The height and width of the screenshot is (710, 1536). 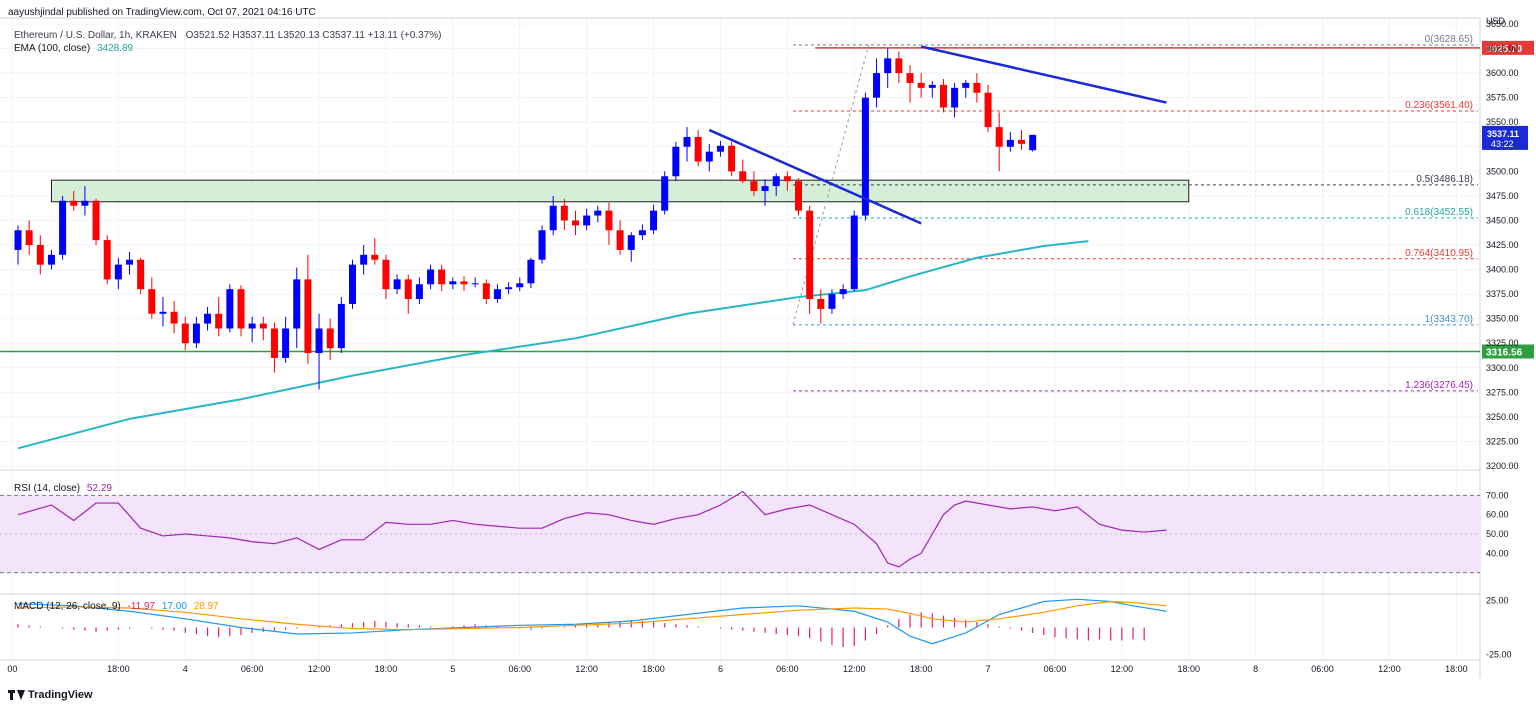 What do you see at coordinates (1502, 270) in the screenshot?
I see `price-tick-label: 3400.00` at bounding box center [1502, 270].